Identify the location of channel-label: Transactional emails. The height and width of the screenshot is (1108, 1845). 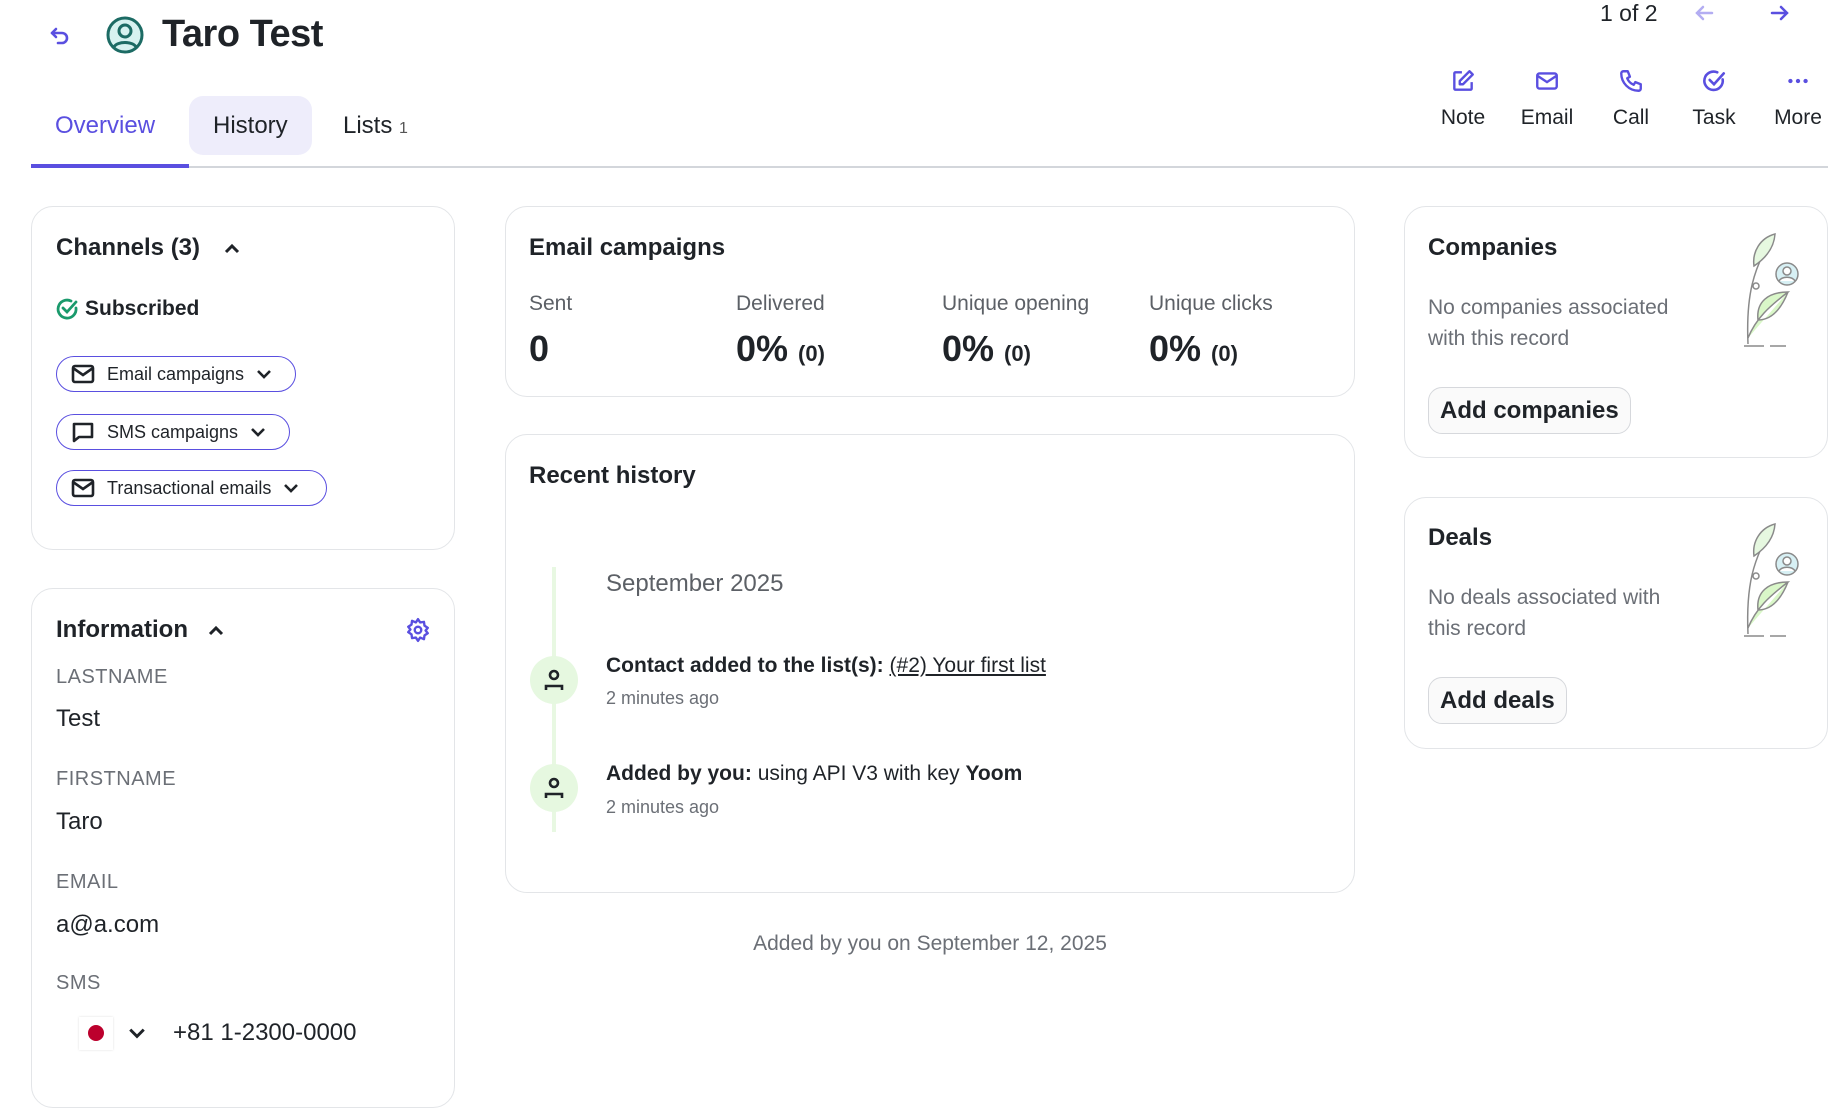
(189, 487).